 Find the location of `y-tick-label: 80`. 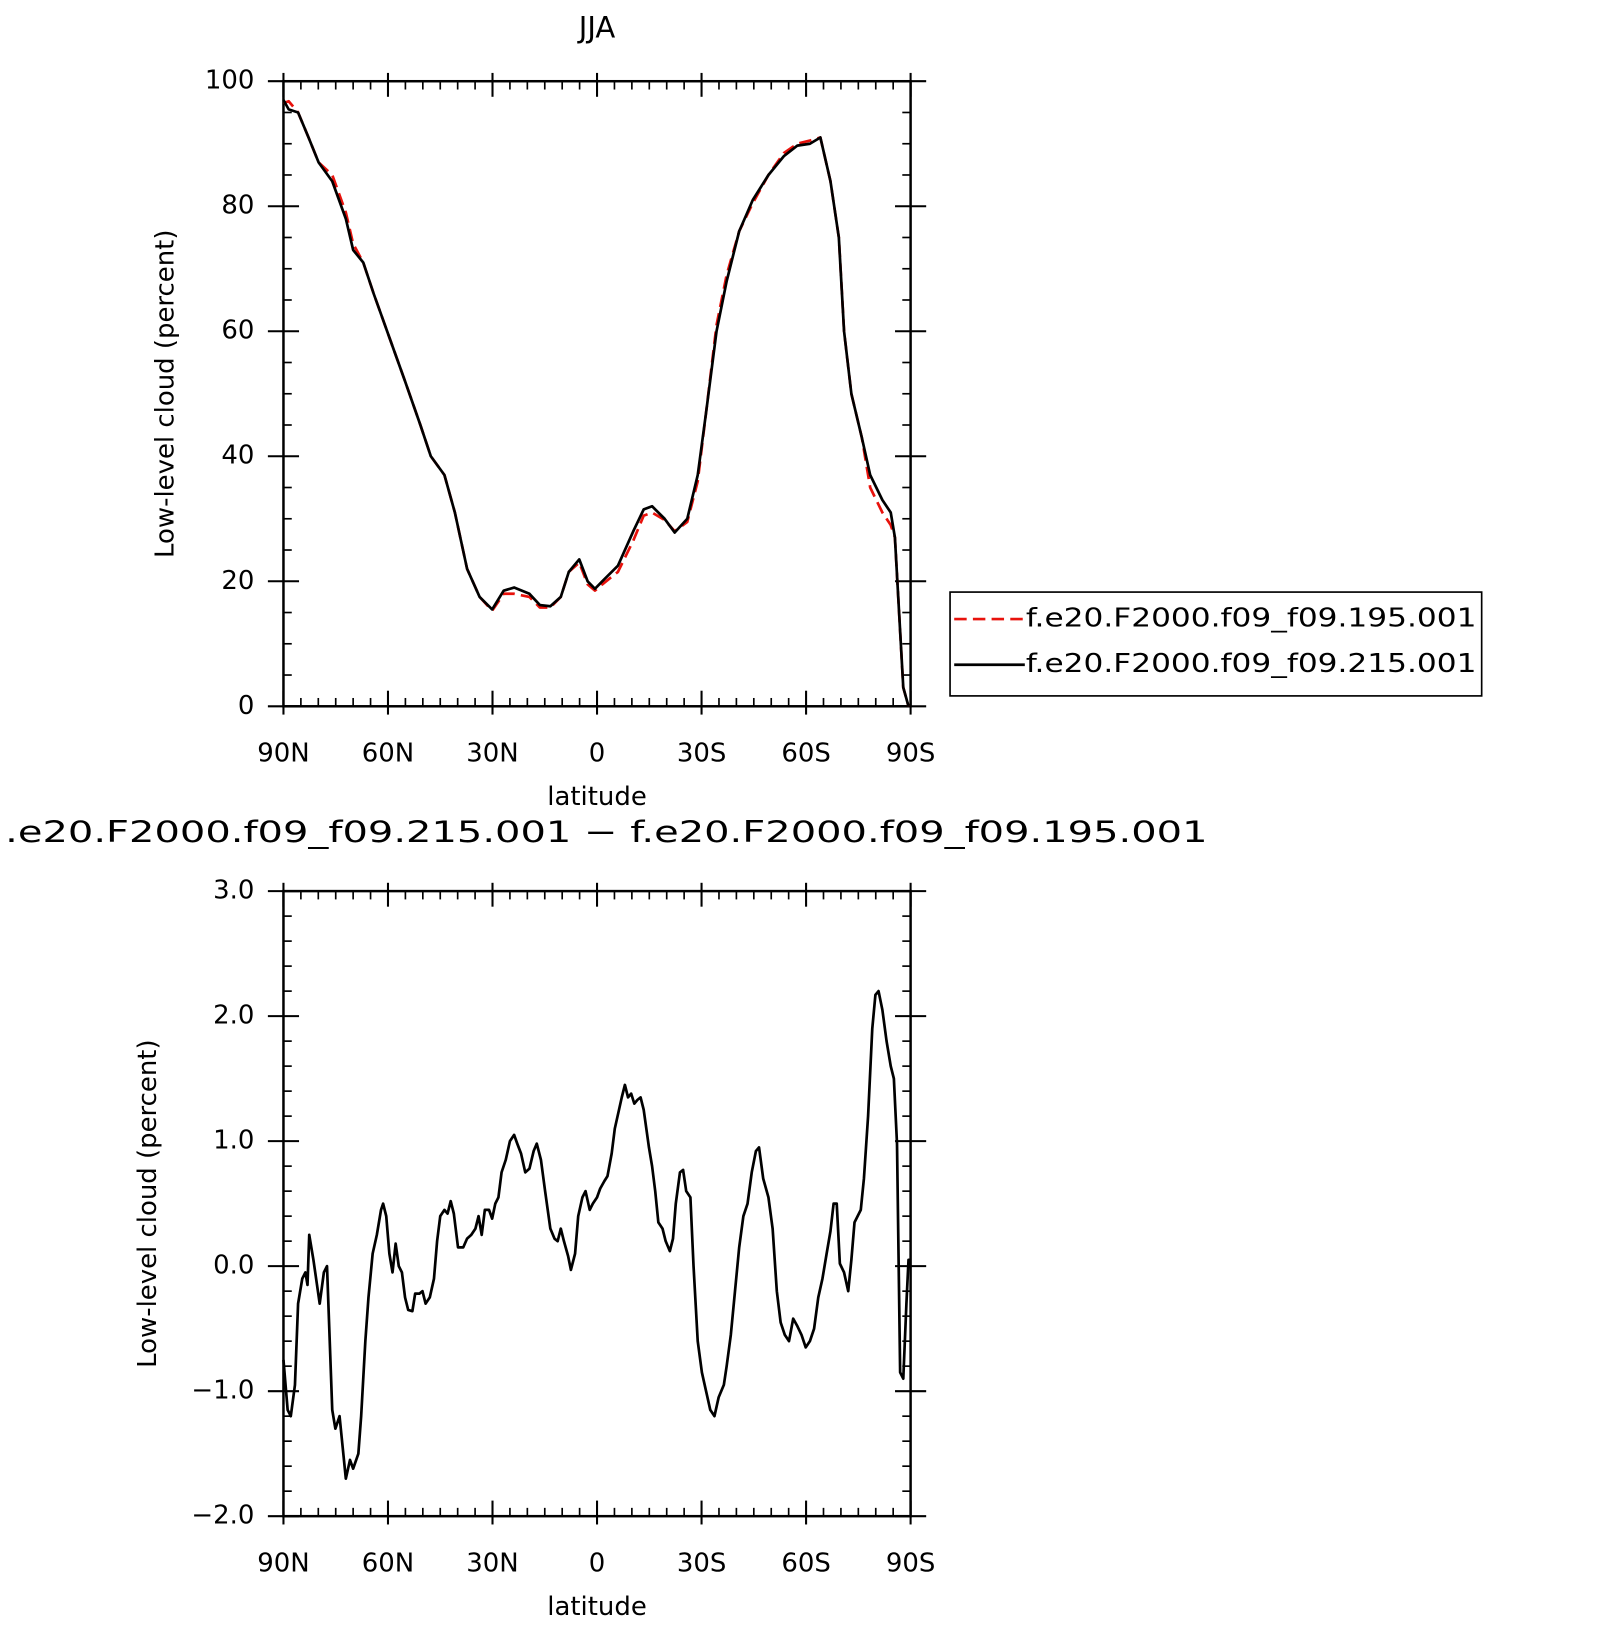

y-tick-label: 80 is located at coordinates (237, 206).